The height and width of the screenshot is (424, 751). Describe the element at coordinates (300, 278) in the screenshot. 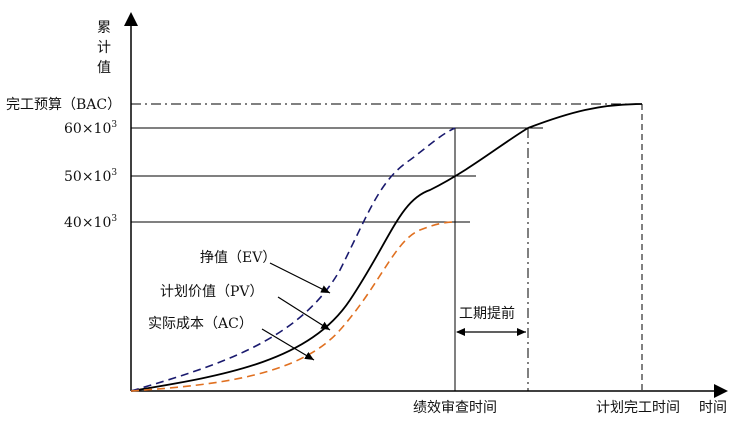

I see `ev-pointer` at that location.